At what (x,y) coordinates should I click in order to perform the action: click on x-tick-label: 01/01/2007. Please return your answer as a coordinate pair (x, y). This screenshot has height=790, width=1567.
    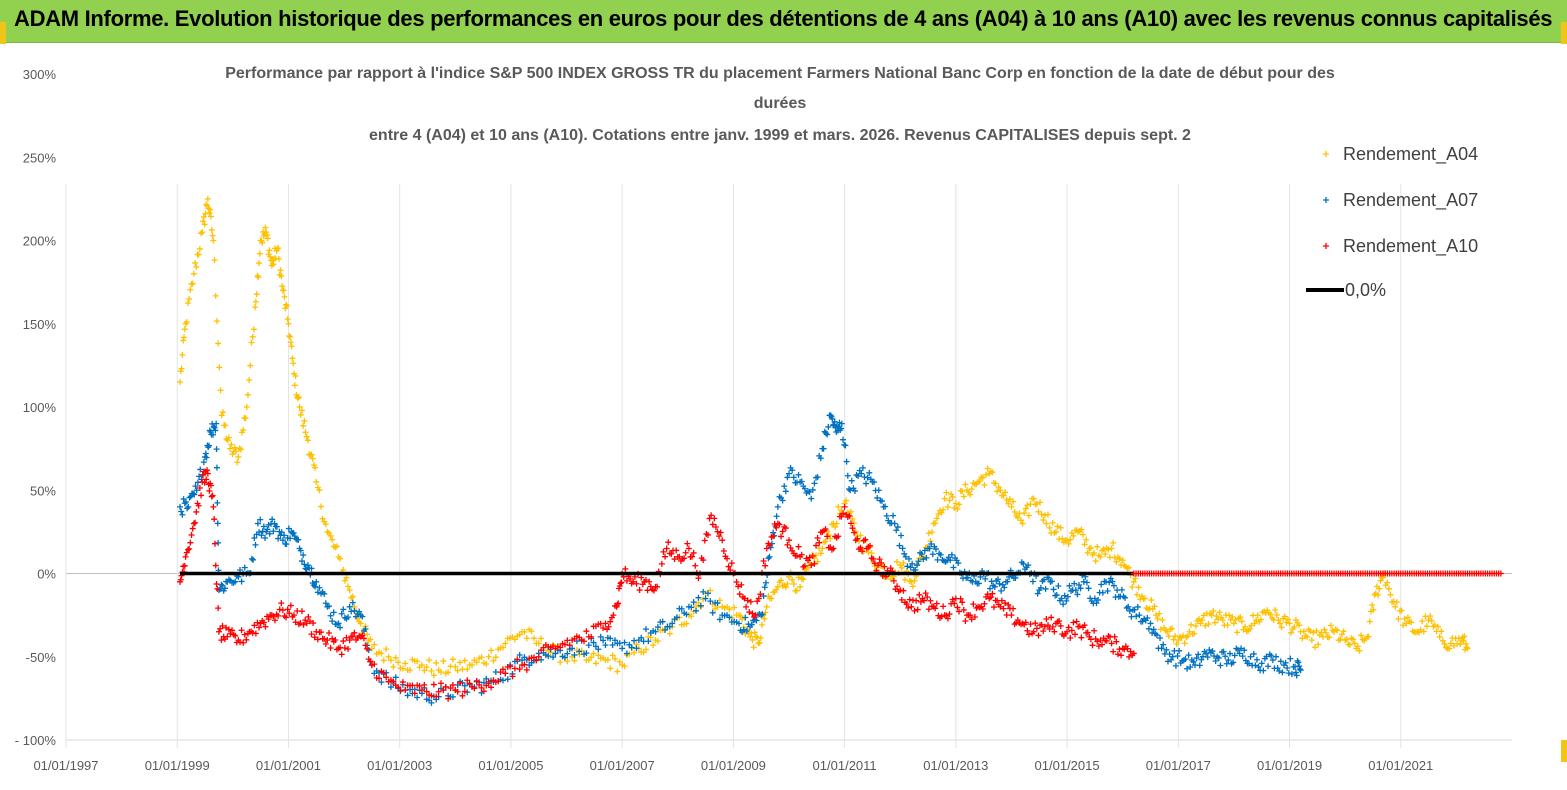
    Looking at the image, I should click on (622, 765).